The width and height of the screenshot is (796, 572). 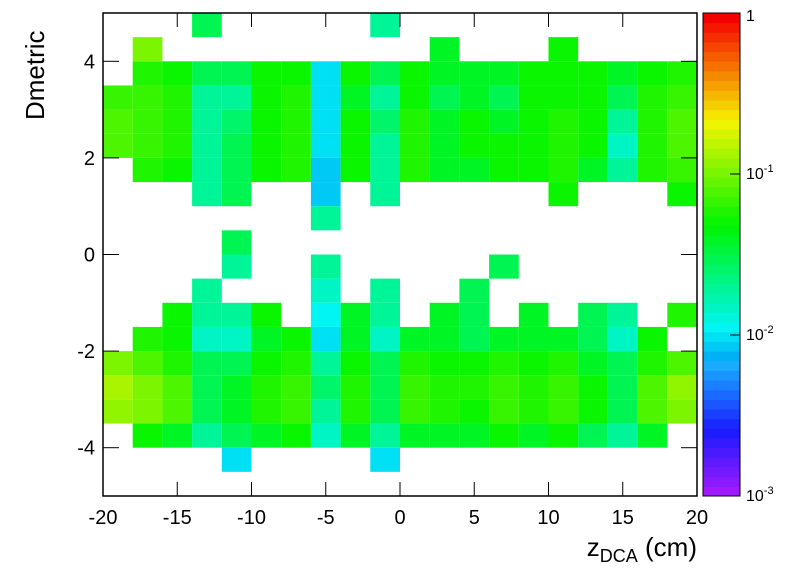 What do you see at coordinates (548, 518) in the screenshot?
I see `x-tick-label: 10` at bounding box center [548, 518].